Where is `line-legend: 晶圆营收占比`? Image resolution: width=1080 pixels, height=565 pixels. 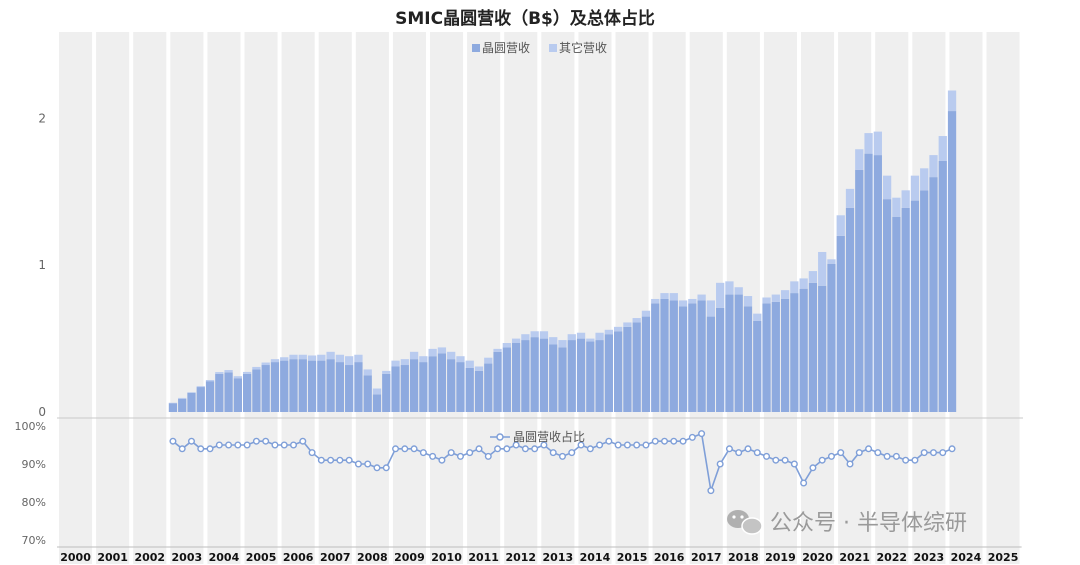
line-legend: 晶圆营收占比 is located at coordinates (537, 436).